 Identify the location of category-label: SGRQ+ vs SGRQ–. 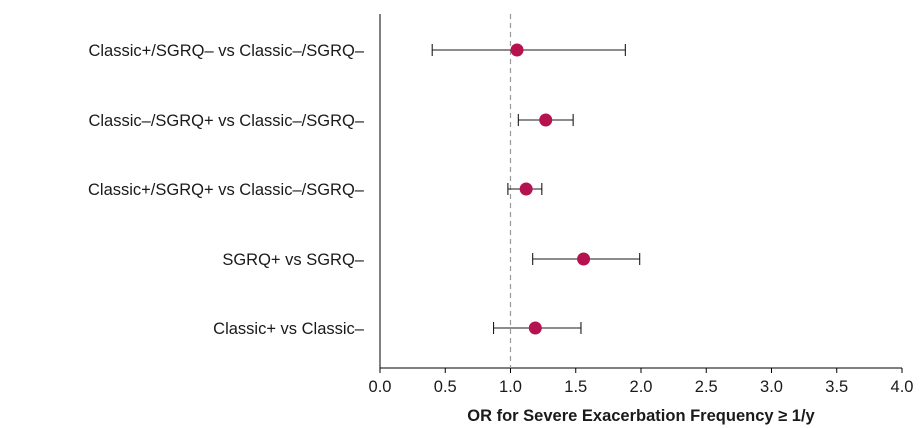
(293, 260).